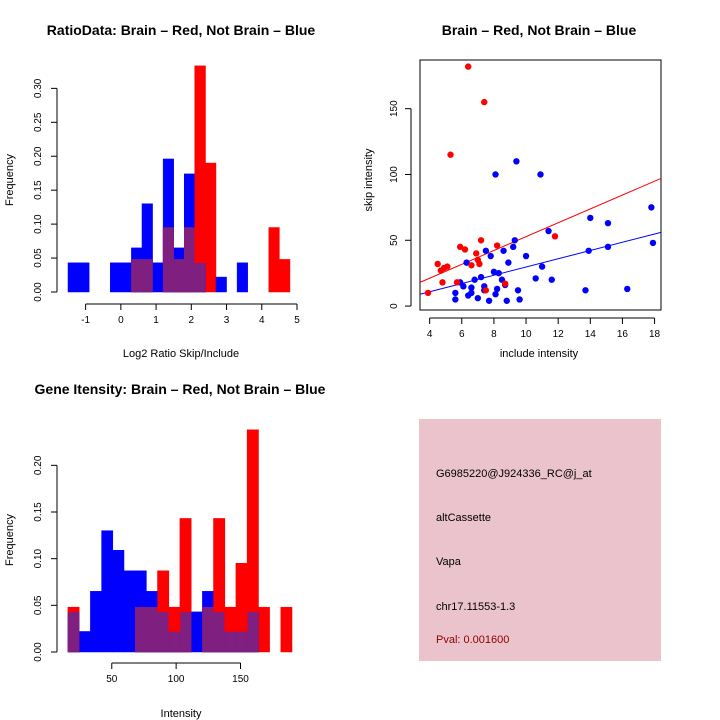 The image size is (720, 720). Describe the element at coordinates (38, 512) in the screenshot. I see `intensity-y-tick-label: 0.15` at that location.